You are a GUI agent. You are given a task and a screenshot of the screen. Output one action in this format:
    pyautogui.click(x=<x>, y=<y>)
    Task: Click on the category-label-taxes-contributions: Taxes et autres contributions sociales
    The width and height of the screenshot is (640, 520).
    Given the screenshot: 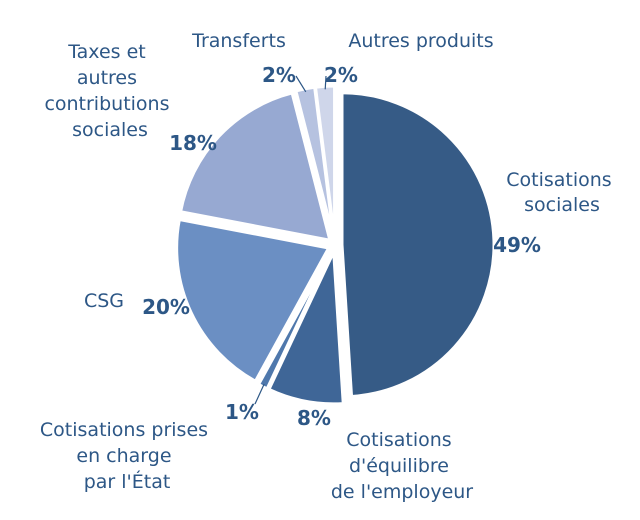 What is the action you would take?
    pyautogui.click(x=109, y=91)
    